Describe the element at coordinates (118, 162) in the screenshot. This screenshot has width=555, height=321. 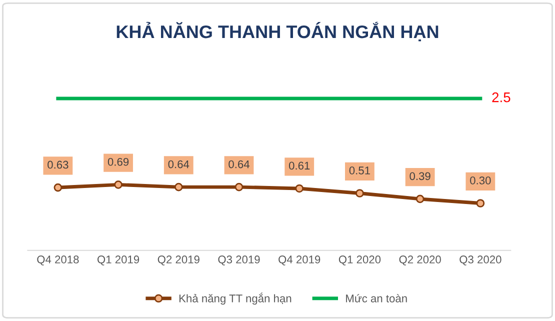
I see `data-label: 0.69` at that location.